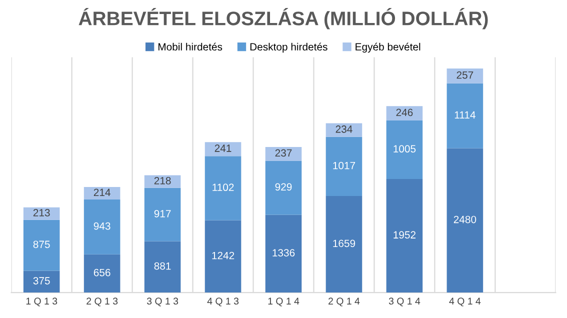 The image size is (567, 318). I want to click on data-label: 1114, so click(465, 115).